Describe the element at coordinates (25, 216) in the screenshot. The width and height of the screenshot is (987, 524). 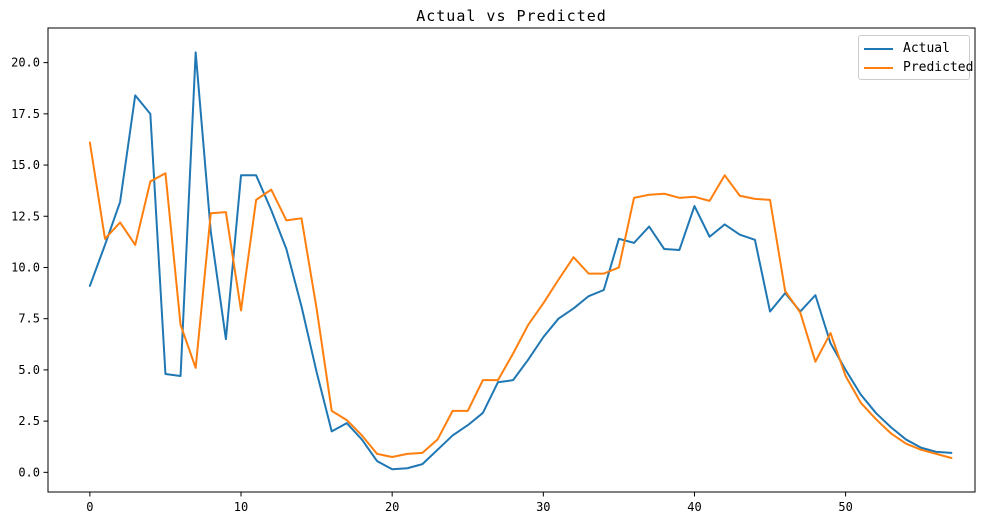
I see `y-tick-label: 12.5` at that location.